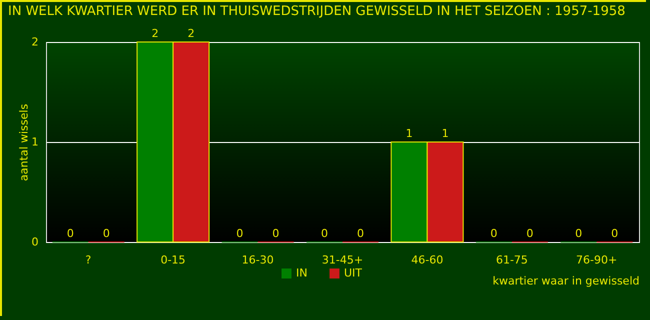 This screenshot has height=320, width=650. Describe the element at coordinates (353, 273) in the screenshot. I see `legend-label: UIT` at that location.